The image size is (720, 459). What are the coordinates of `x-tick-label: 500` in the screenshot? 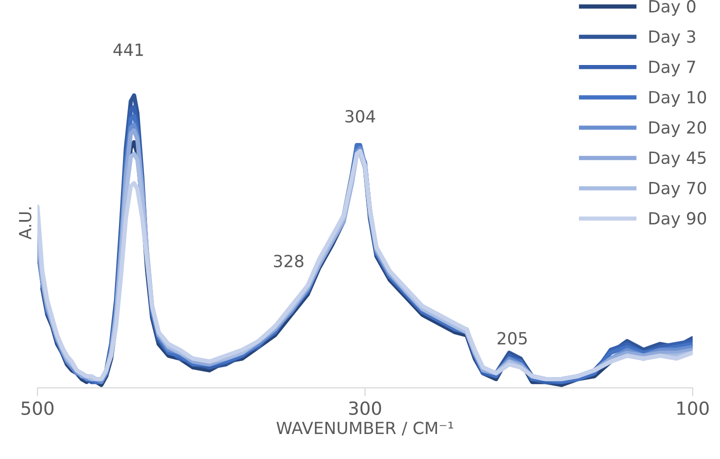 It's located at (38, 408).